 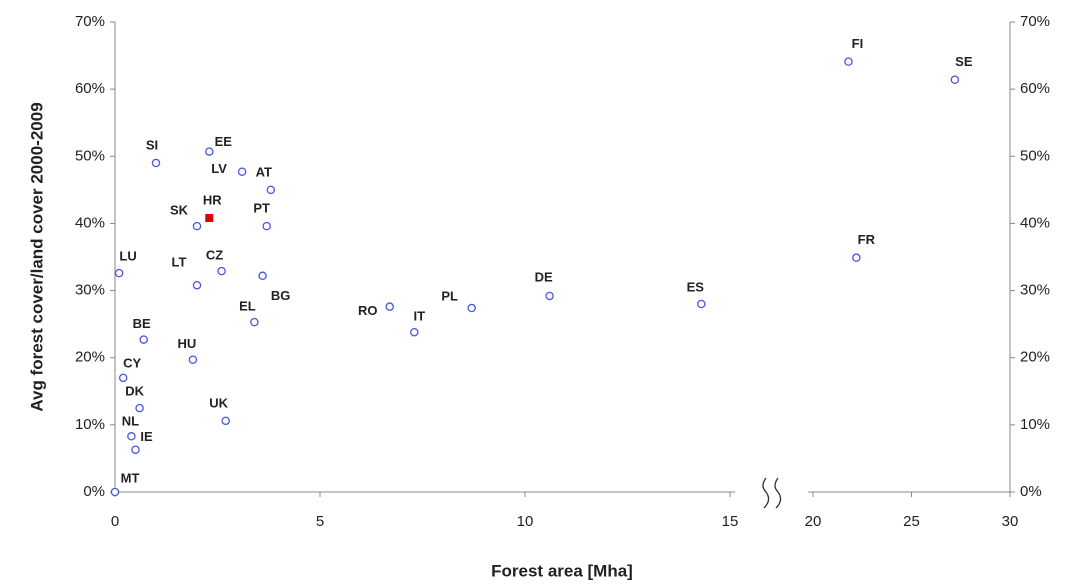 What do you see at coordinates (179, 262) in the screenshot?
I see `point-label: LT` at bounding box center [179, 262].